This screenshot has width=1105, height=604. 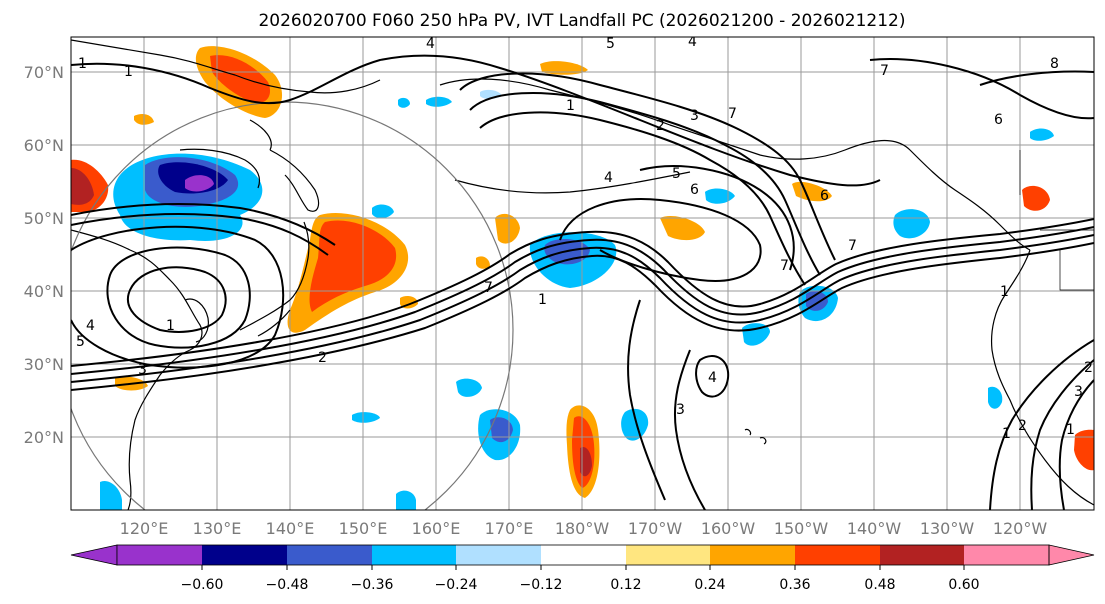 What do you see at coordinates (436, 528) in the screenshot?
I see `lon-label: 160°E` at bounding box center [436, 528].